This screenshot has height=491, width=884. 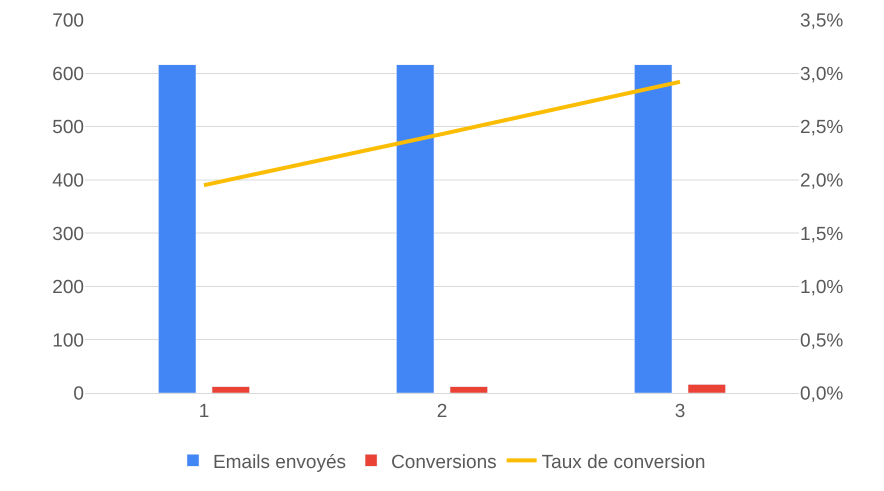 I want to click on x-tick-label: 2, so click(x=442, y=411).